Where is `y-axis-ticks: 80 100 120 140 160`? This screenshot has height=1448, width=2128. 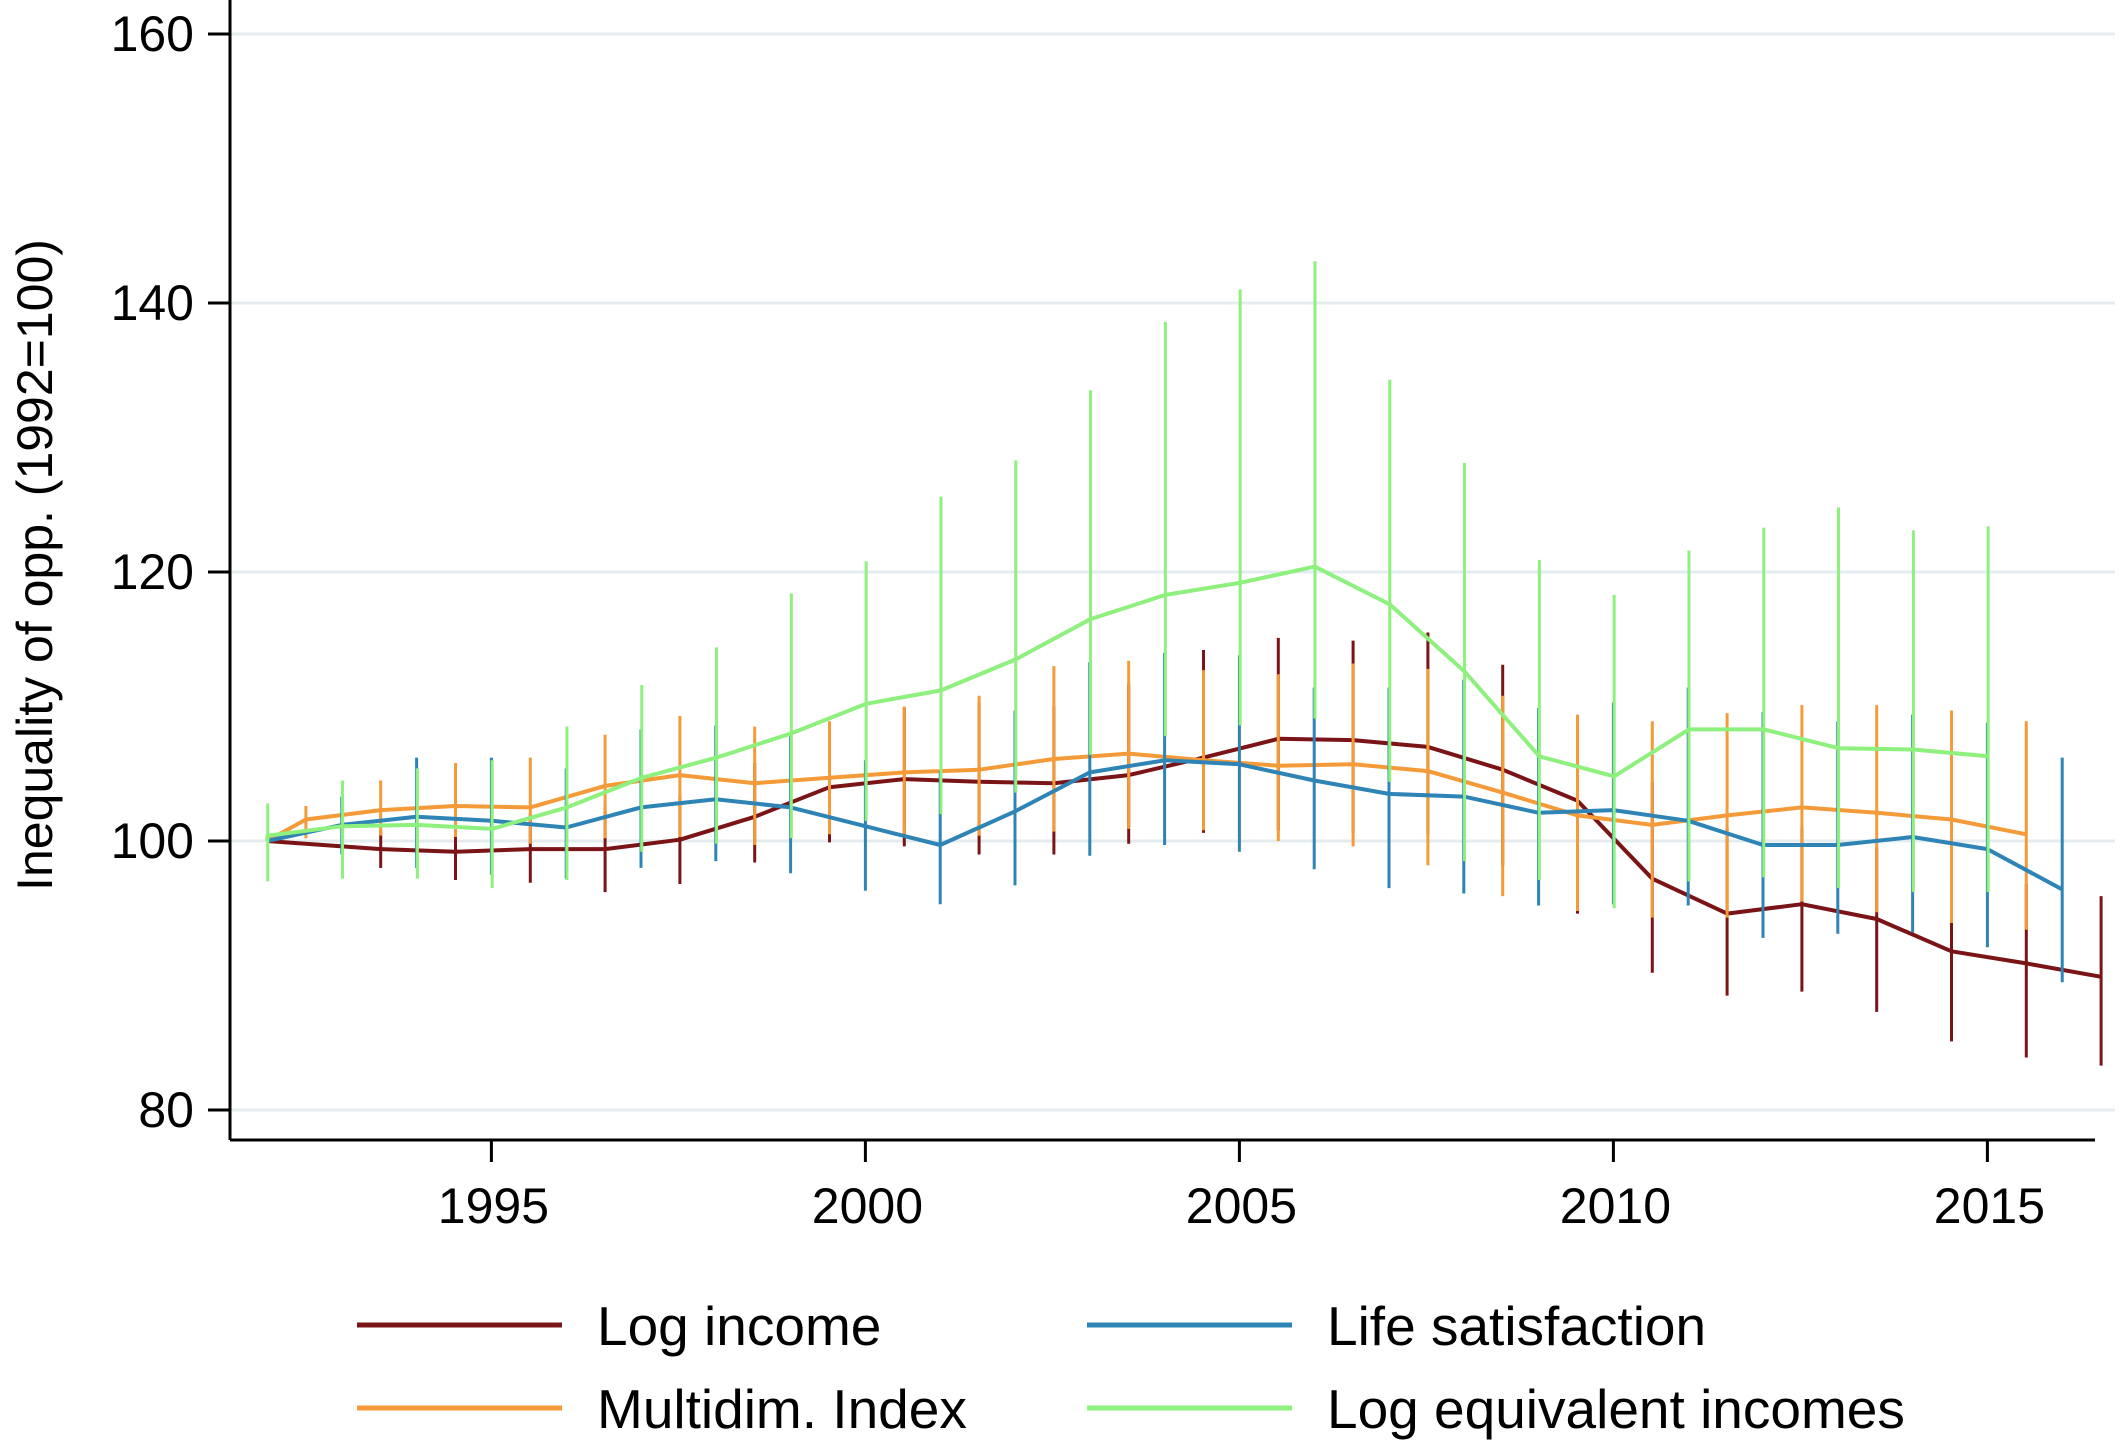
y-axis-ticks: 80 100 120 140 160 is located at coordinates (170, 572).